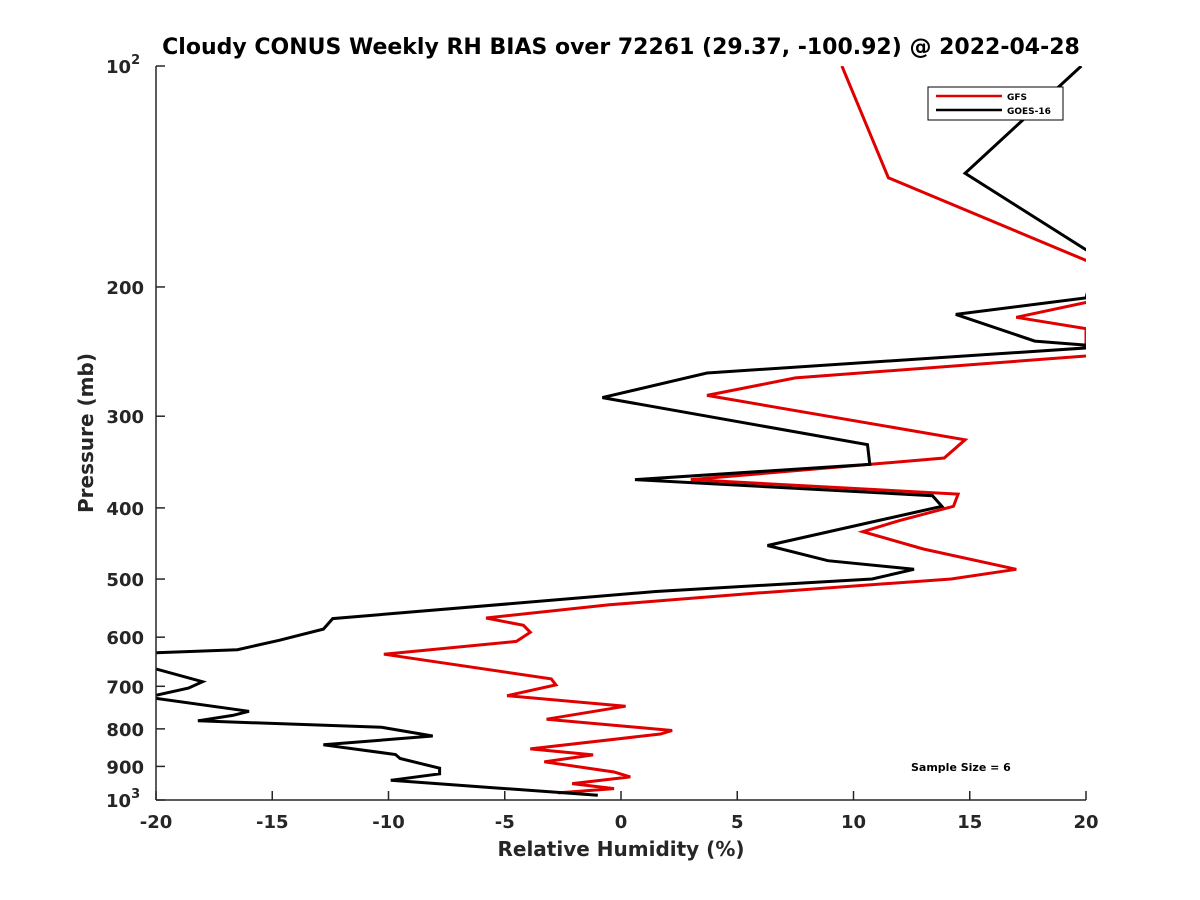 Image resolution: width=1200 pixels, height=900 pixels. What do you see at coordinates (125, 730) in the screenshot?
I see `y-tick-label: 800` at bounding box center [125, 730].